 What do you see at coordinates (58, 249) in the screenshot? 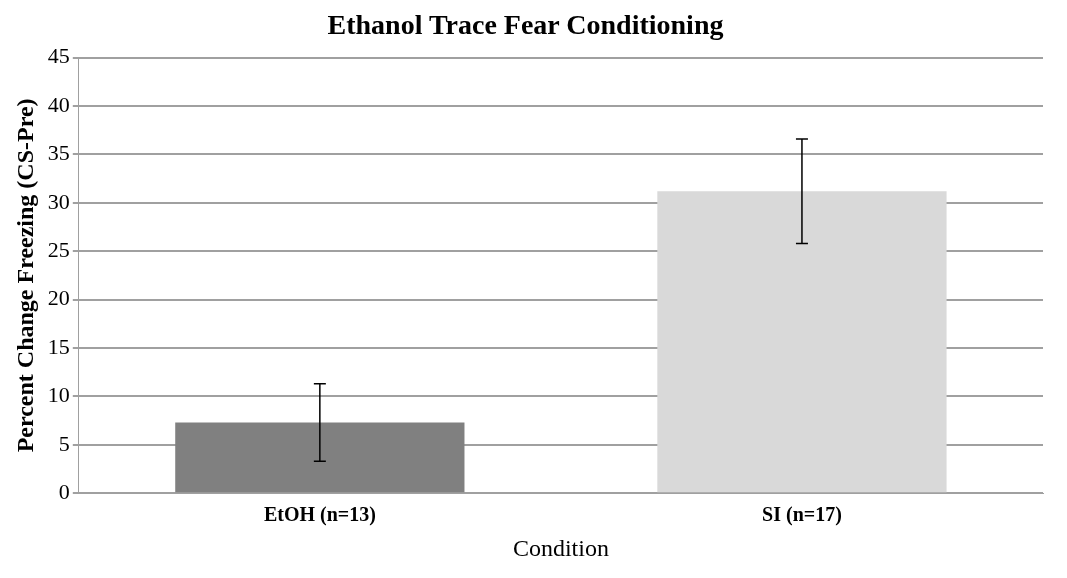
I see `y-tick-label: 25` at bounding box center [58, 249].